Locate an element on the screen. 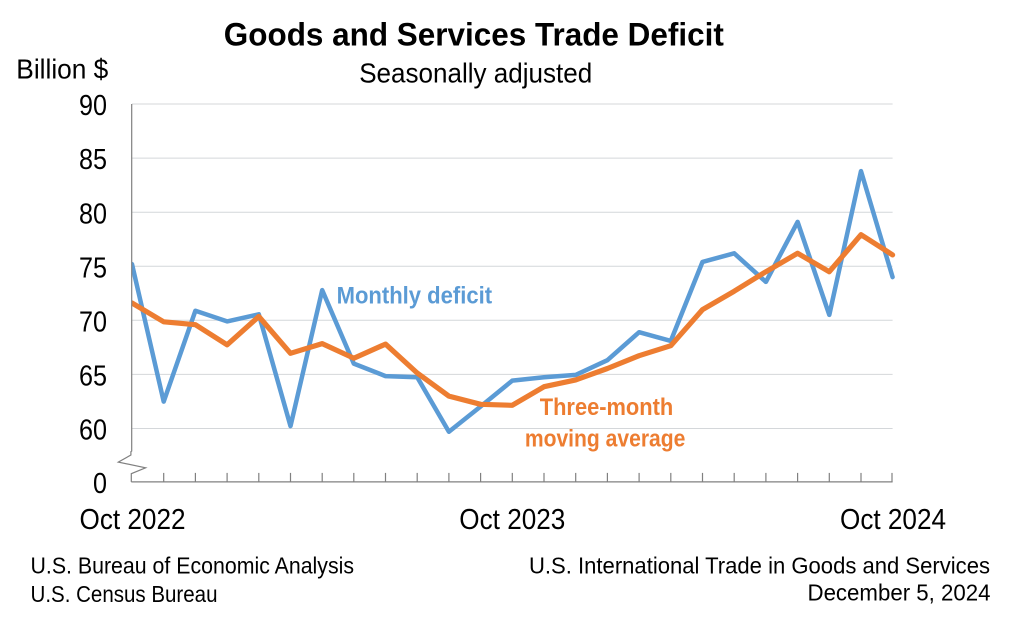 Image resolution: width=1024 pixels, height=623 pixels. svg-text: moving average is located at coordinates (605, 439).